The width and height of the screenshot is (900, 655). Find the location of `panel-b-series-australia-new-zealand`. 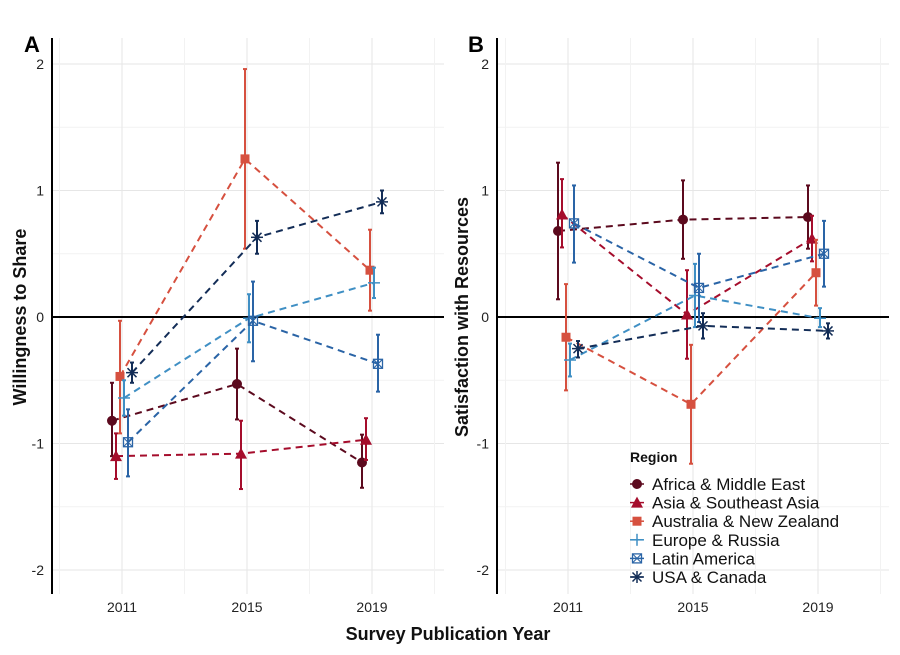

panel-b-series-australia-new-zealand is located at coordinates (691, 351).